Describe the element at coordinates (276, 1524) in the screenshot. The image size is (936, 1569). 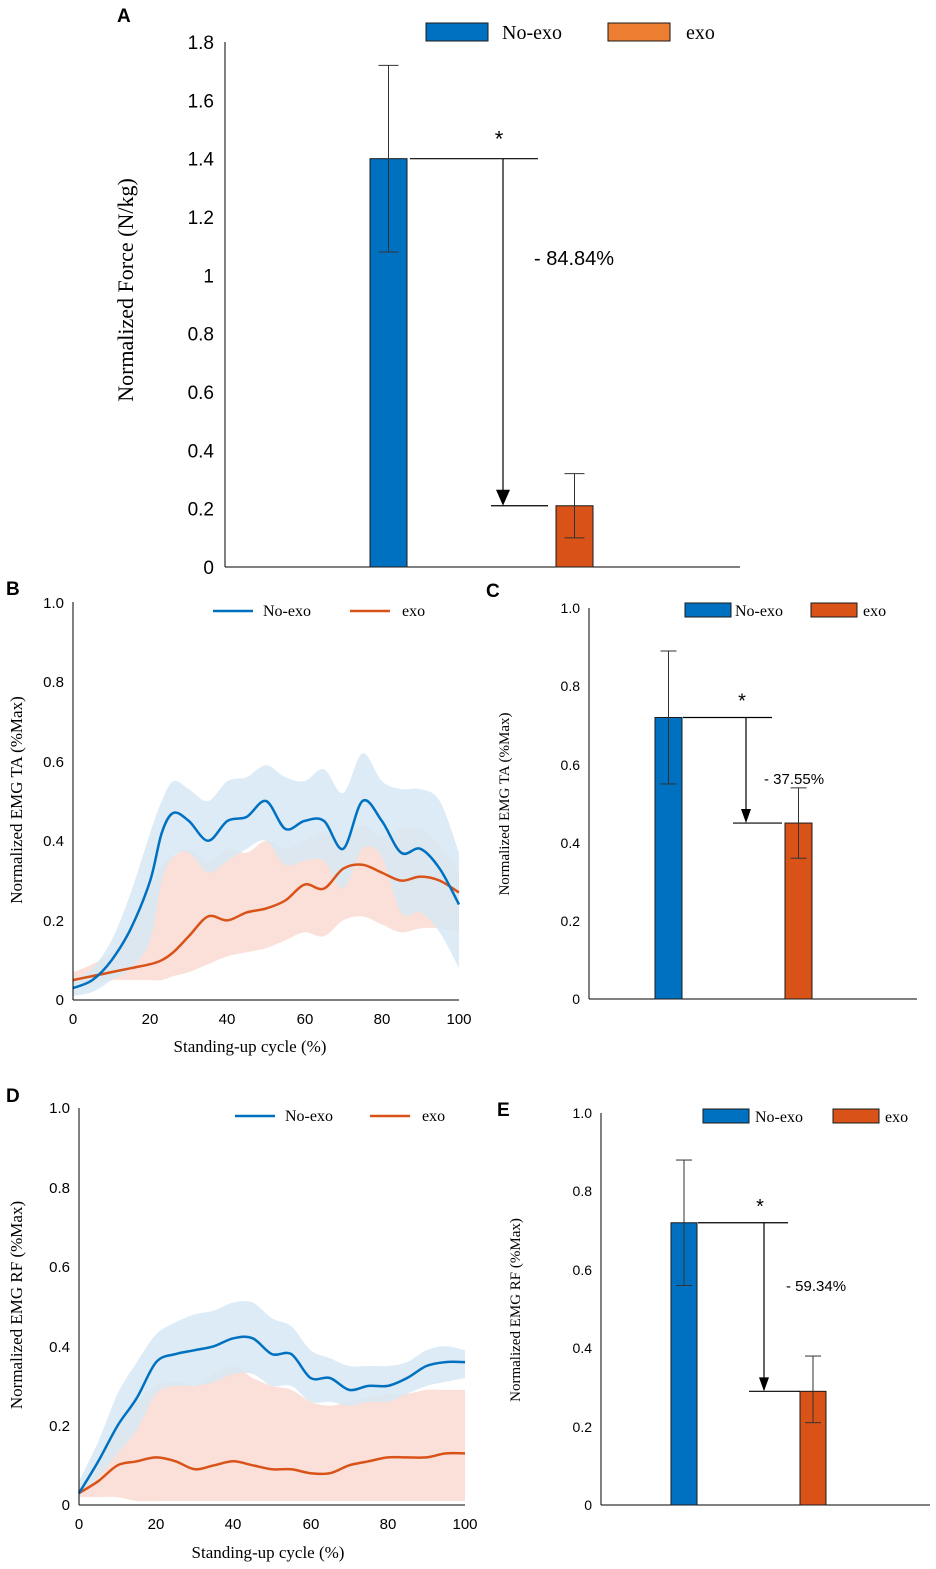
I see `panel-d-xticks: 0 20 40 60 80 100` at that location.